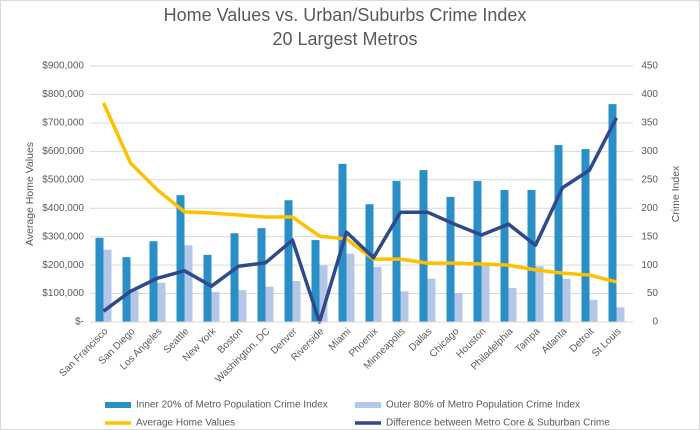  Describe the element at coordinates (649, 94) in the screenshot. I see `y2-tick-label: 400` at that location.